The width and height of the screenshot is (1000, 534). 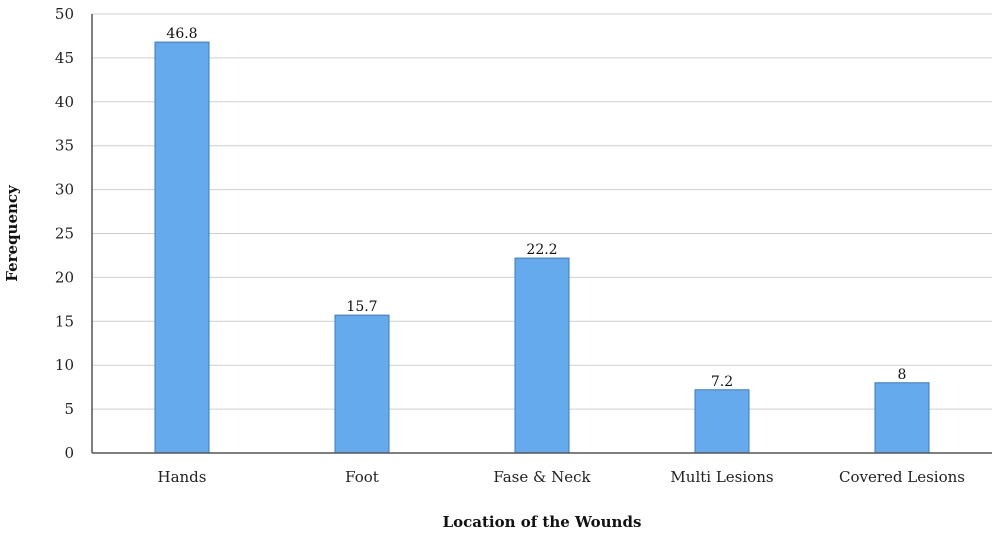 I want to click on y-tick-label: 45, so click(x=64, y=58).